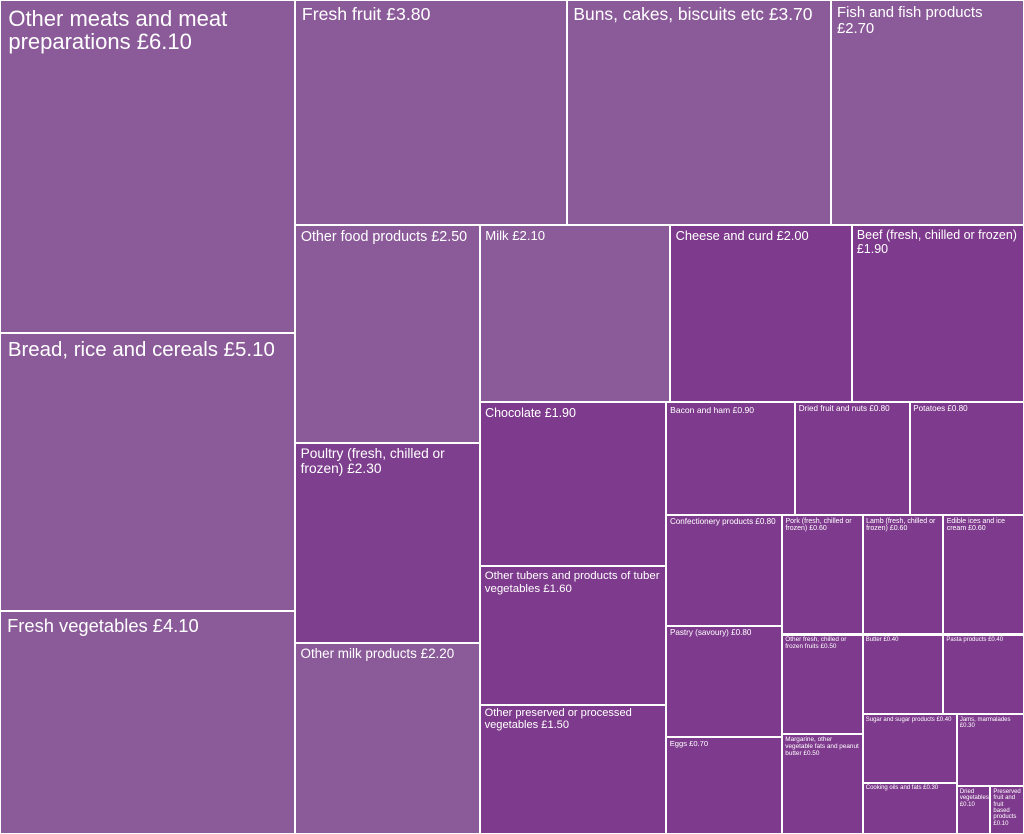 This screenshot has width=1024, height=834. I want to click on treemap-cell: Dried vegetables £0.10, so click(973, 810).